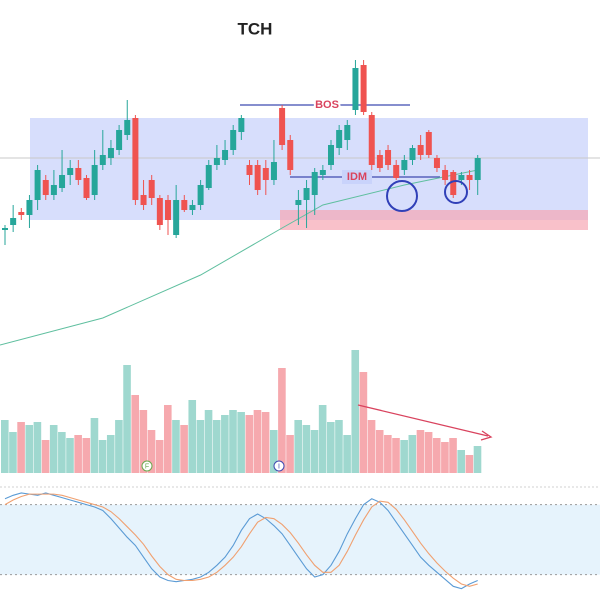 The image size is (600, 600). I want to click on chart-title: TCH, so click(255, 28).